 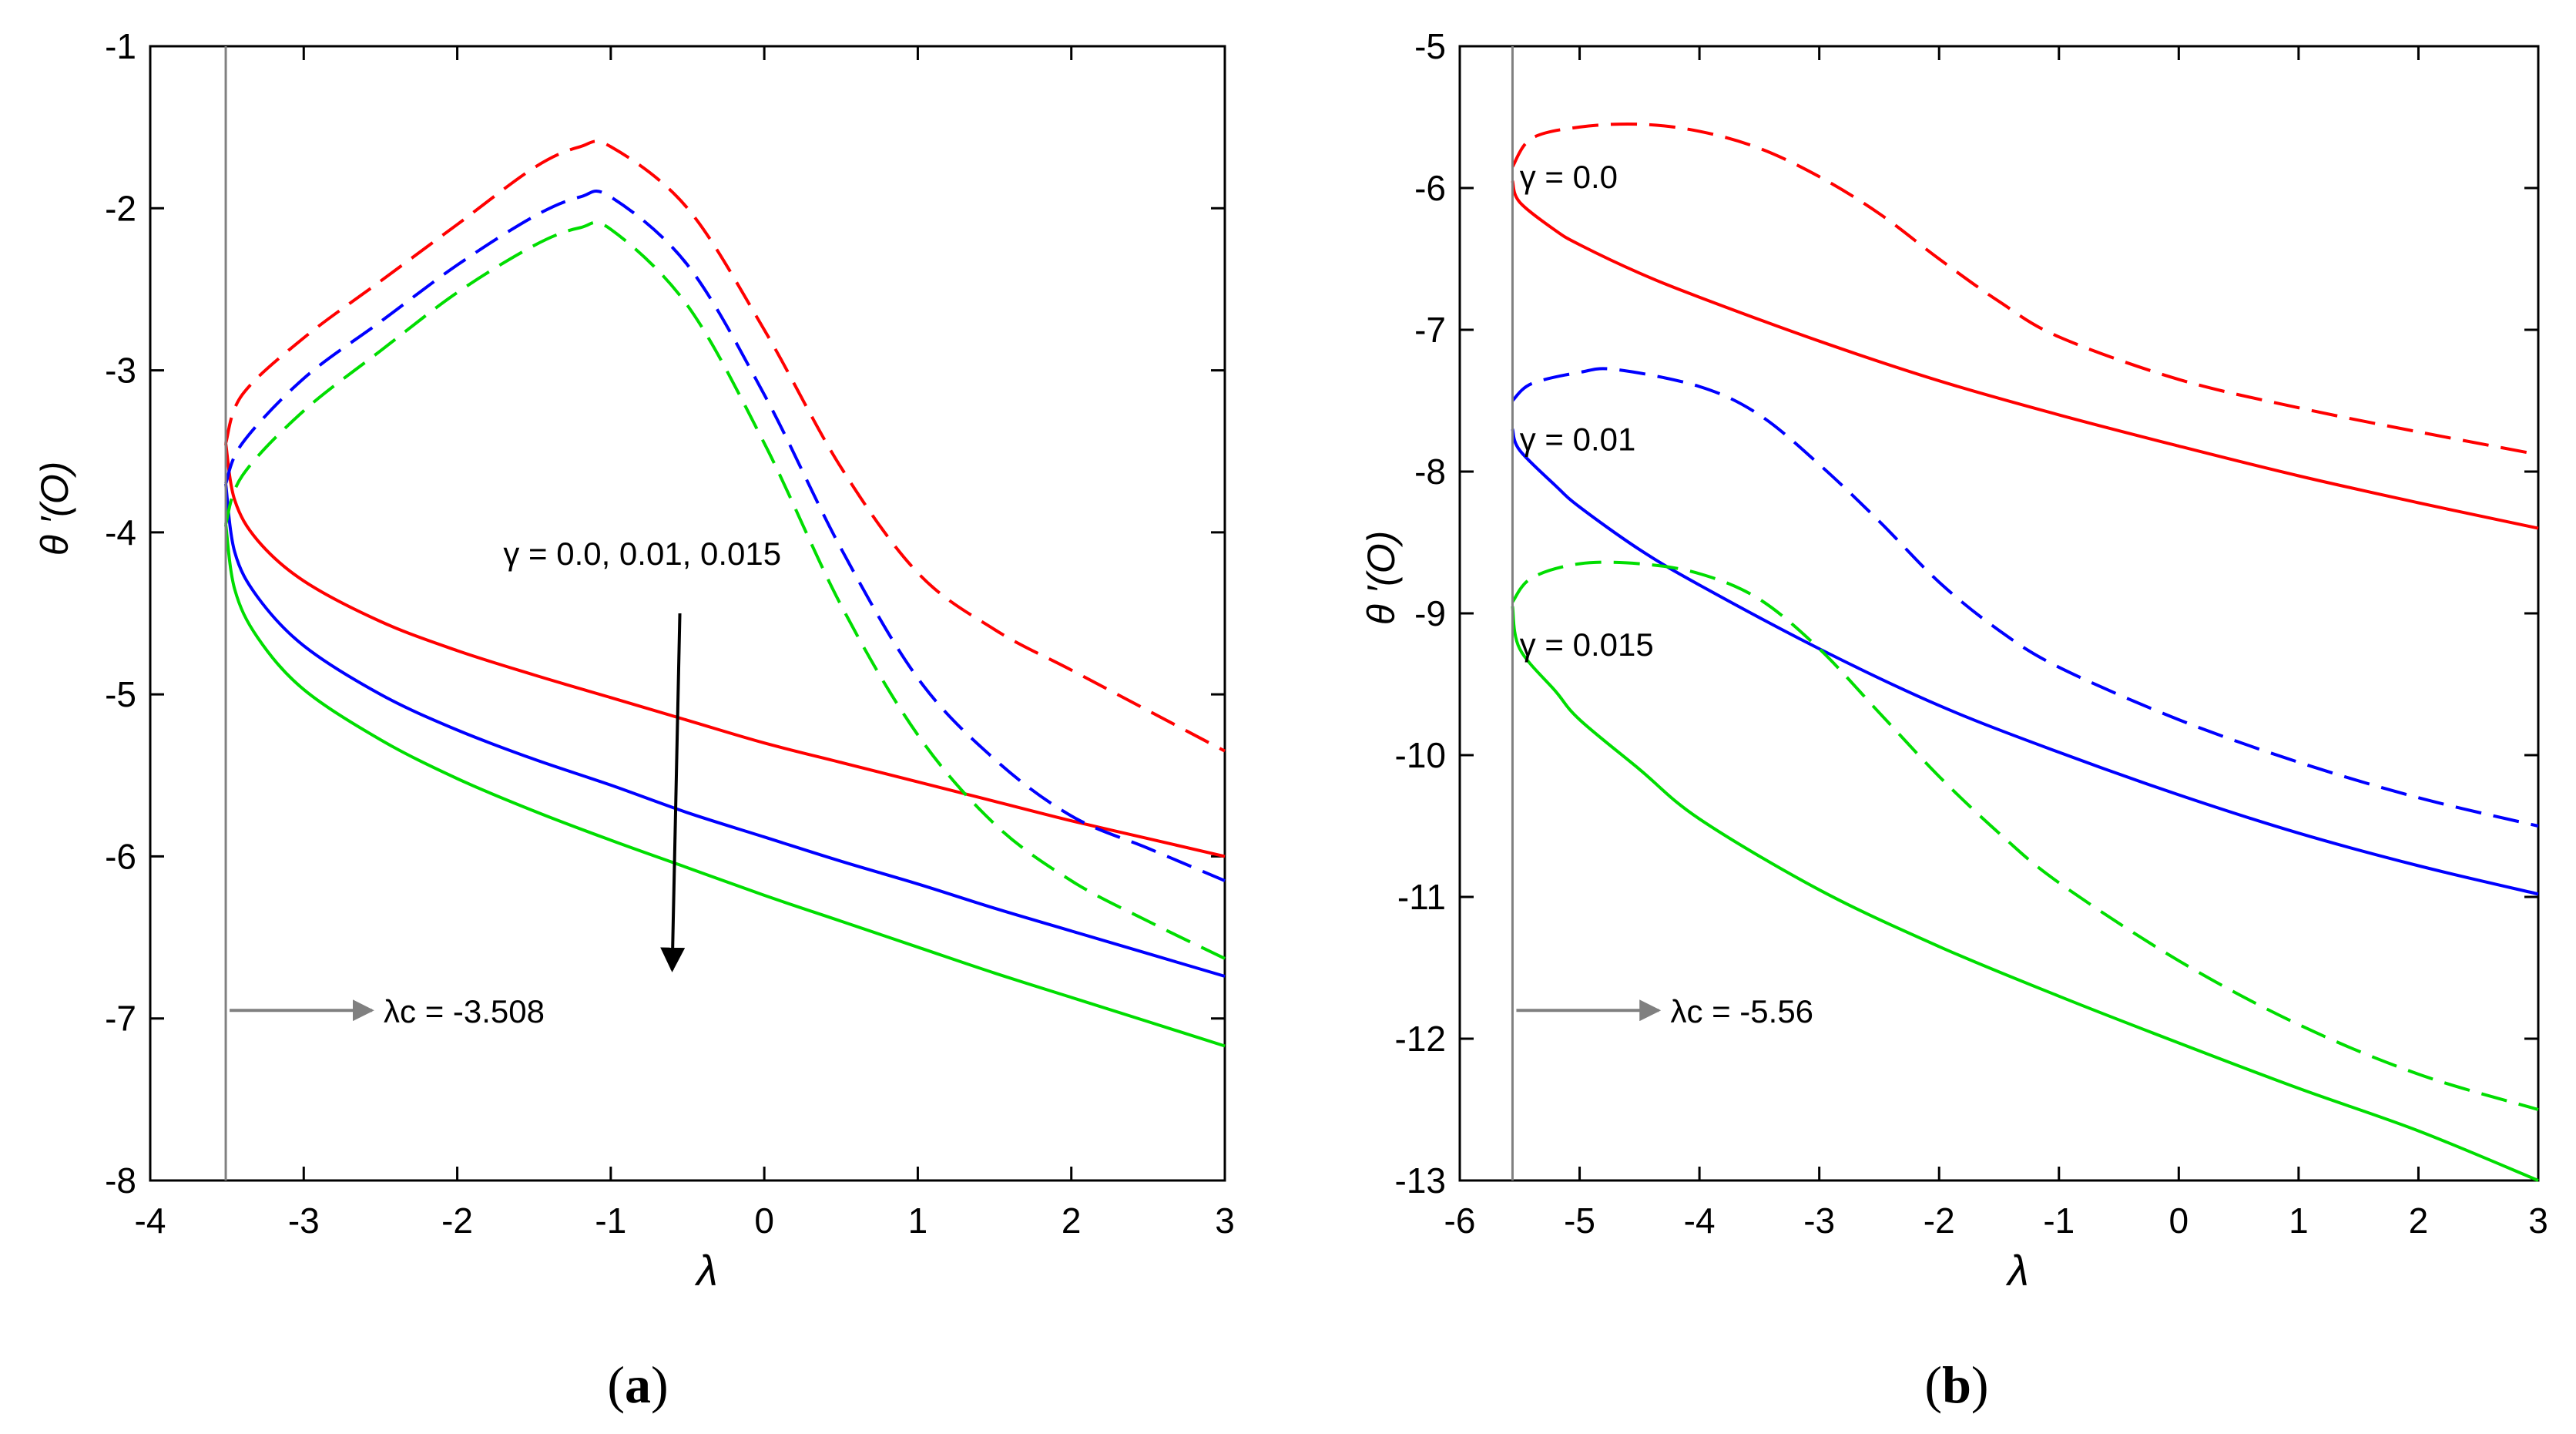 What do you see at coordinates (642, 554) in the screenshot?
I see `gamma-annotation-a: γ = 0.0, 0.01, 0.015` at bounding box center [642, 554].